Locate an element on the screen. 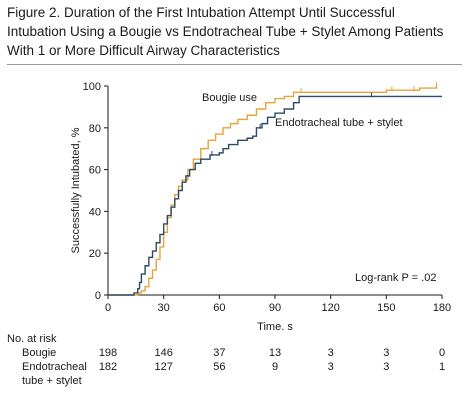 The width and height of the screenshot is (469, 401). at-risk-count: 146 is located at coordinates (163, 353).